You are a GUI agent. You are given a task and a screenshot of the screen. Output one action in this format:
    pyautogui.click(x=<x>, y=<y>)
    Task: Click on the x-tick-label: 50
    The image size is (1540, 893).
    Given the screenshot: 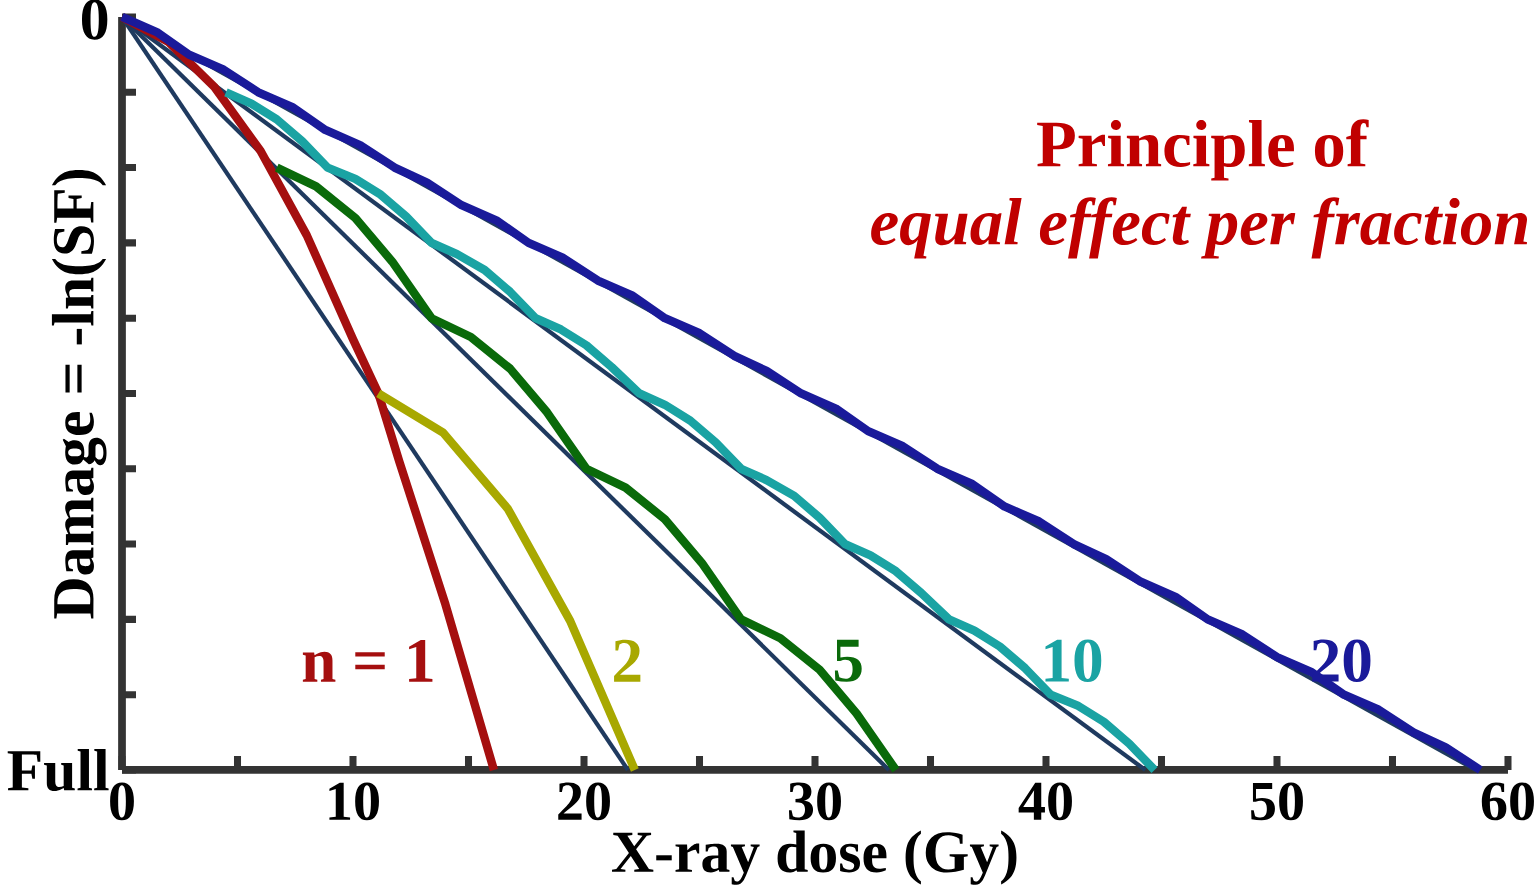 What is the action you would take?
    pyautogui.click(x=1277, y=801)
    